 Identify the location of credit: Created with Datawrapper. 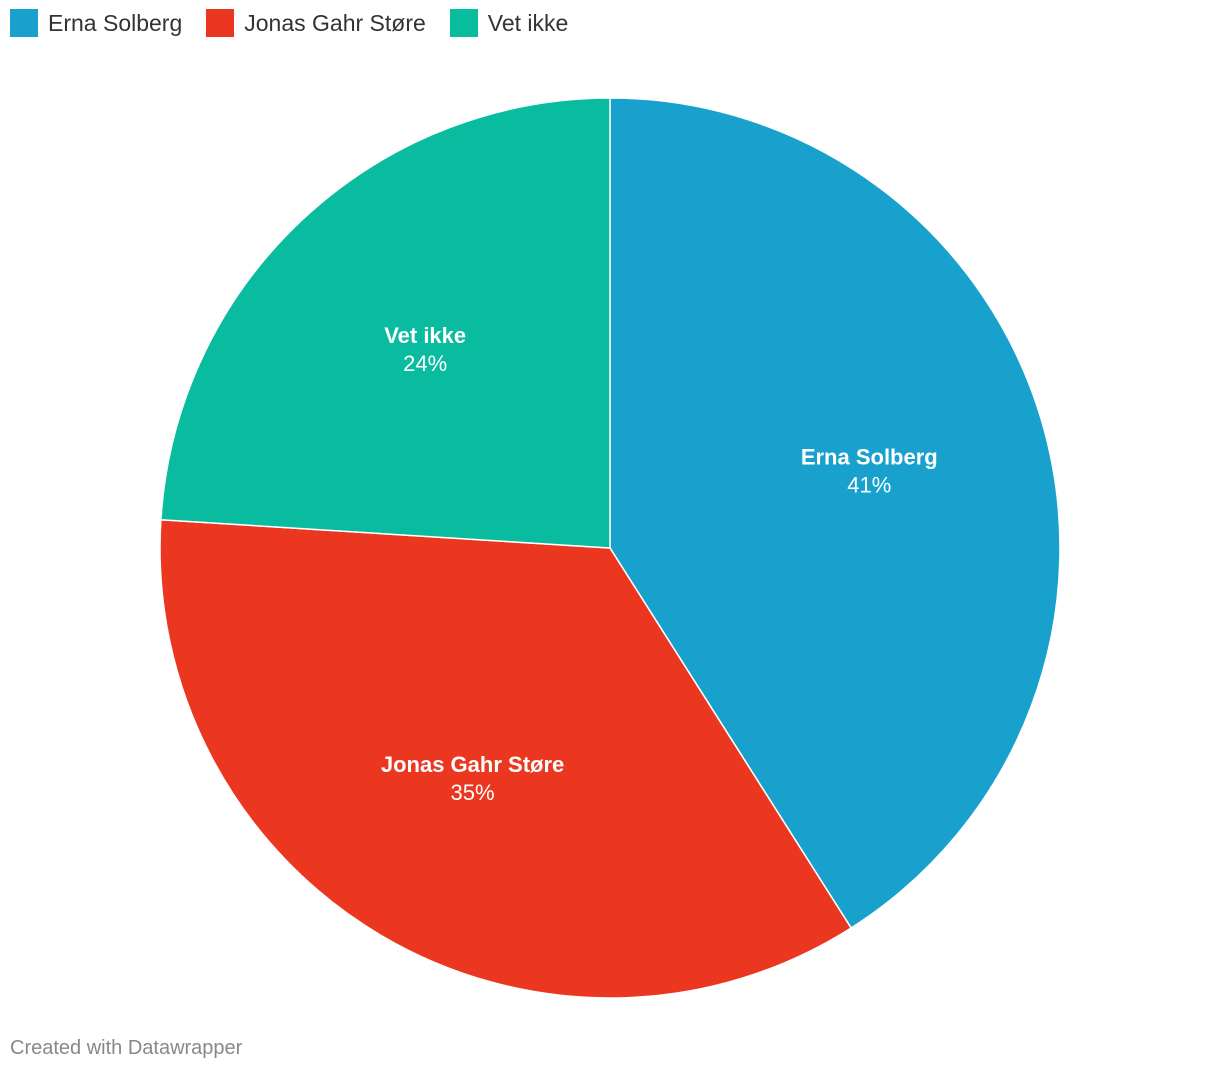
(126, 1048).